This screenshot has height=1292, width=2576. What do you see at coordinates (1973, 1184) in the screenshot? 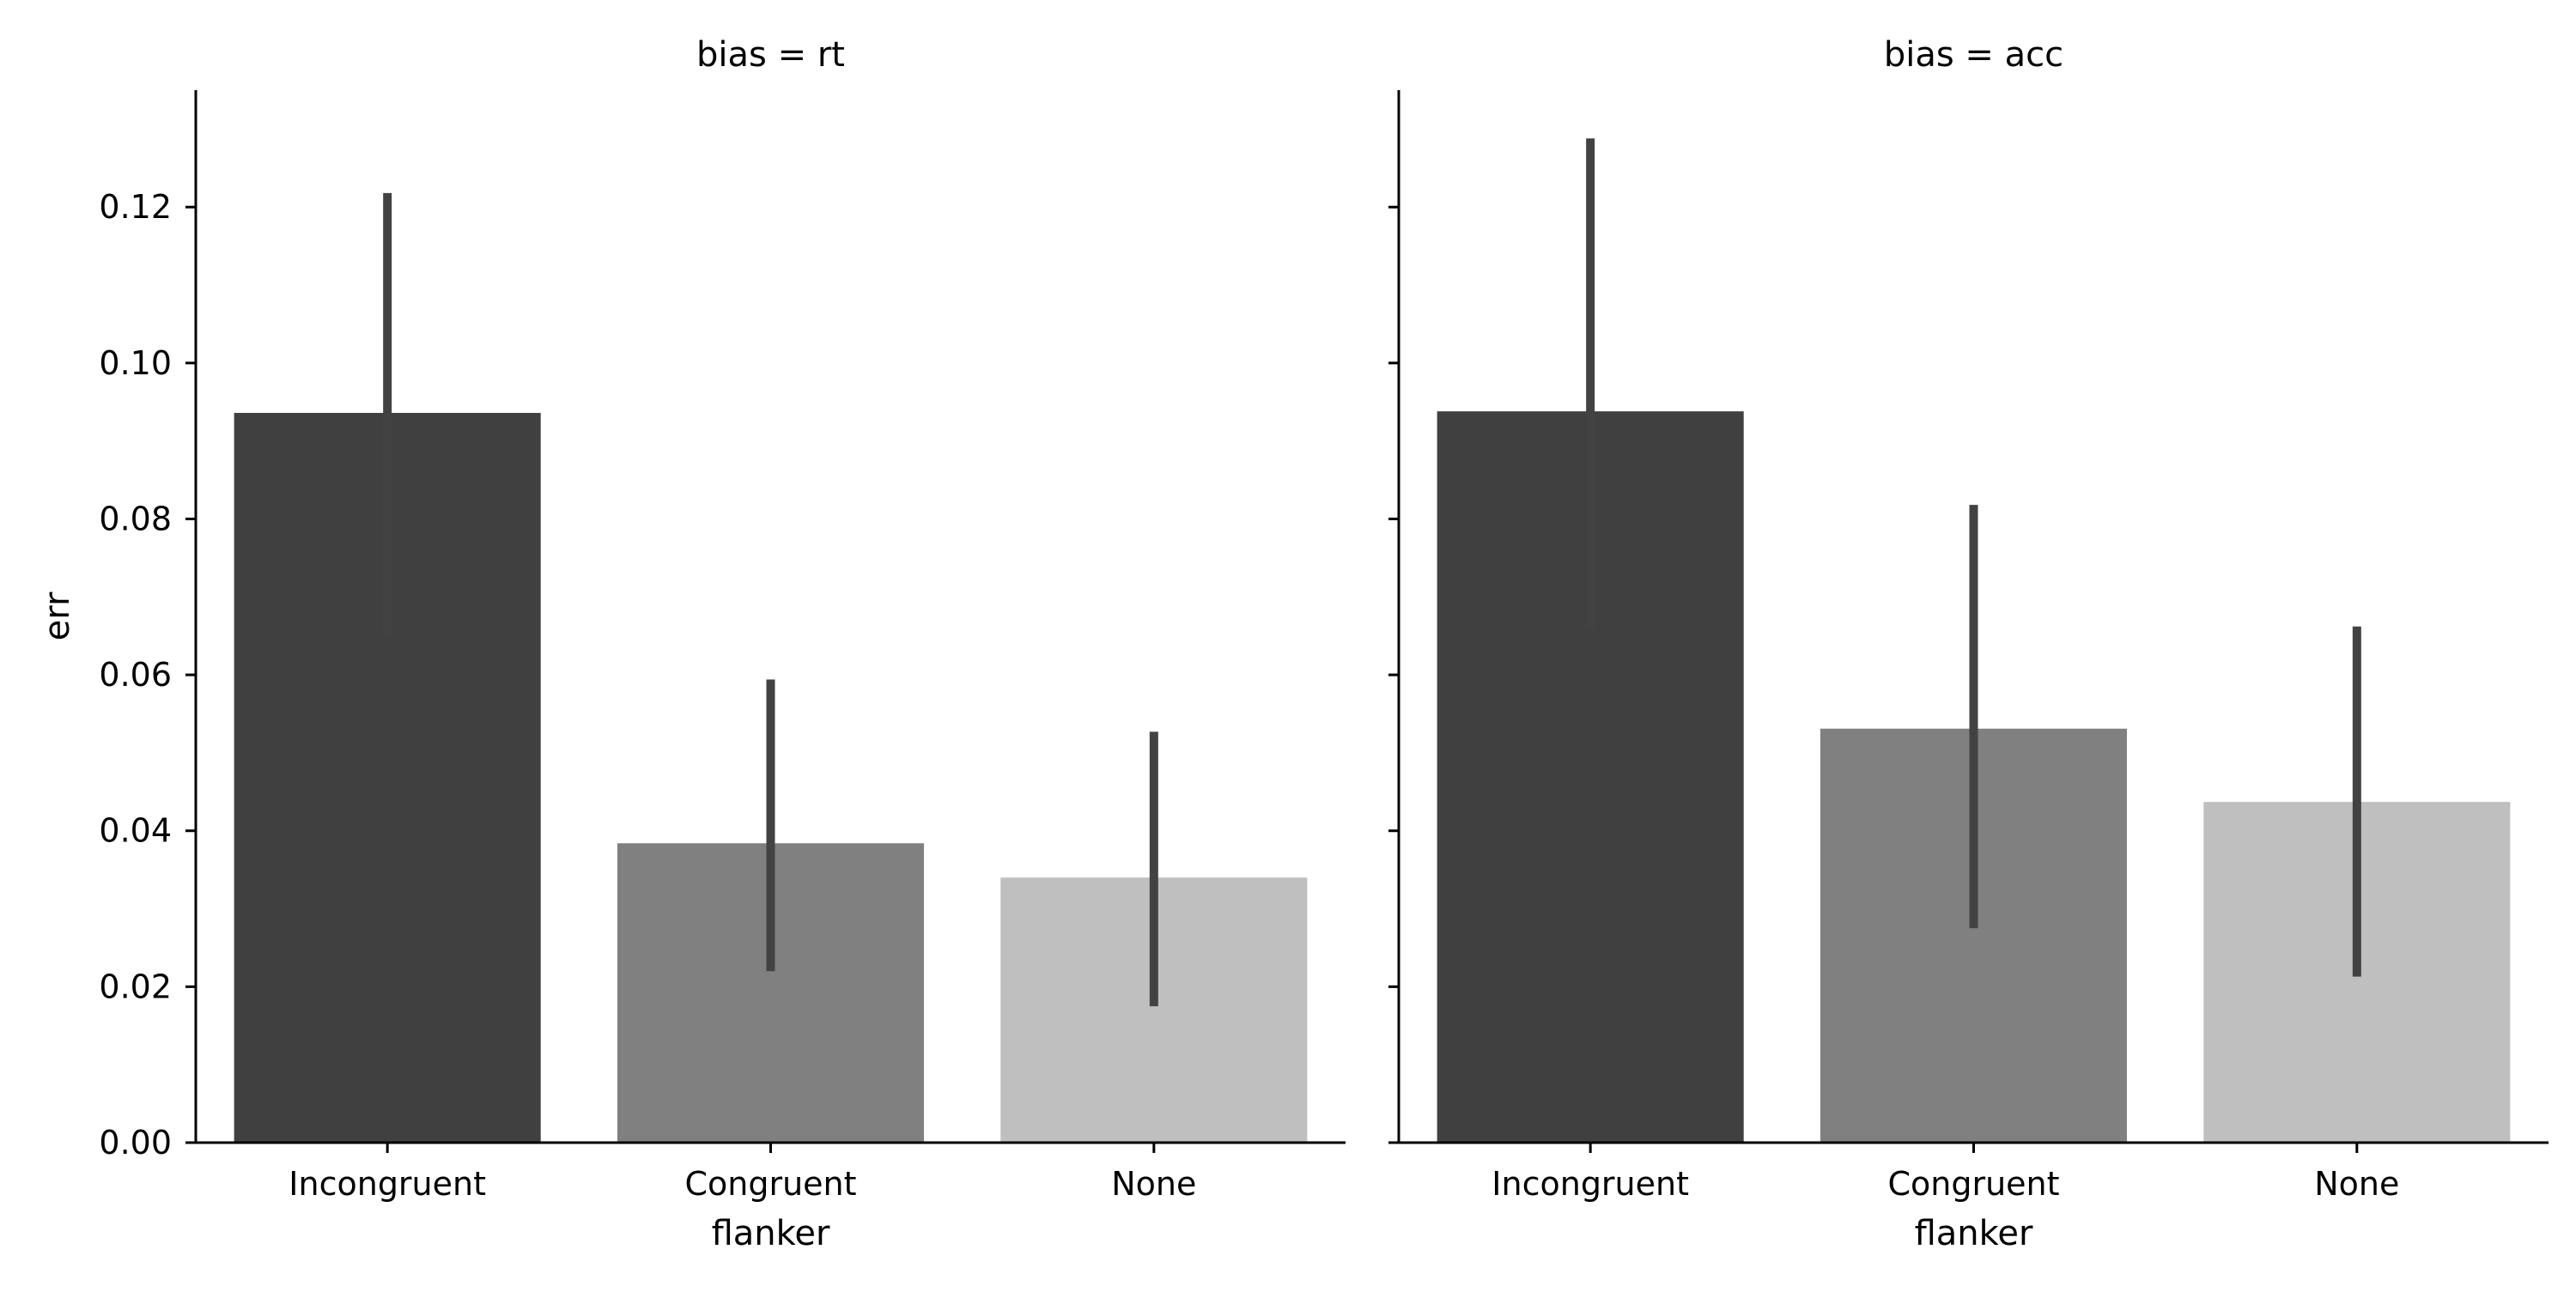
I see `panel-2-xtick-label: Congruent` at bounding box center [1973, 1184].